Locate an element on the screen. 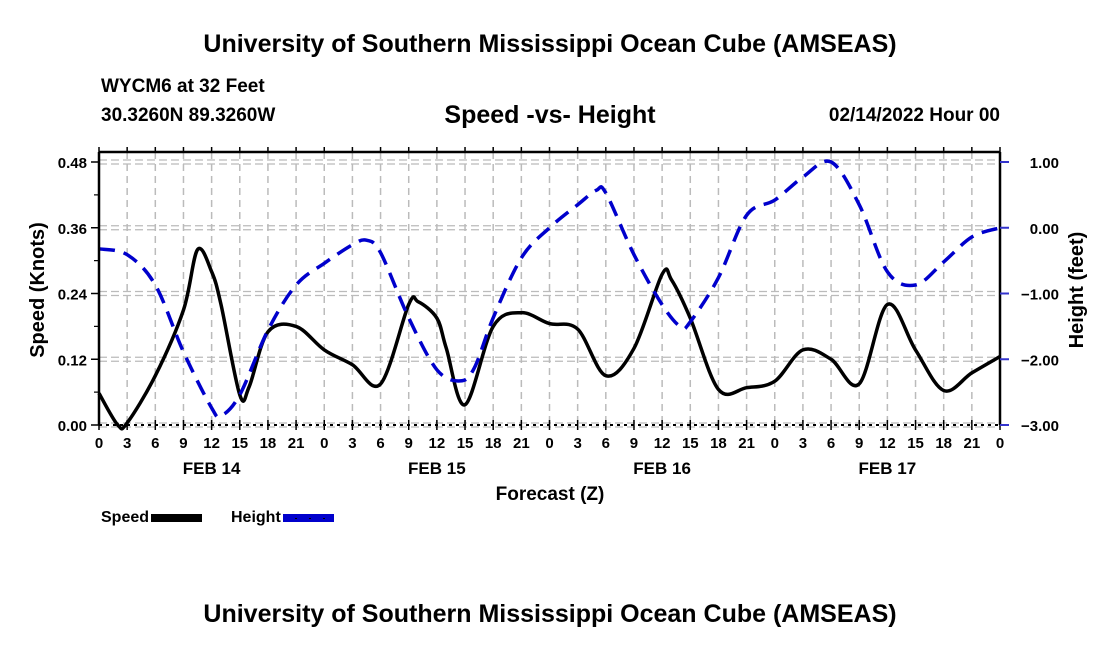 This screenshot has height=650, width=1100. day-label: FEB 15 is located at coordinates (437, 468).